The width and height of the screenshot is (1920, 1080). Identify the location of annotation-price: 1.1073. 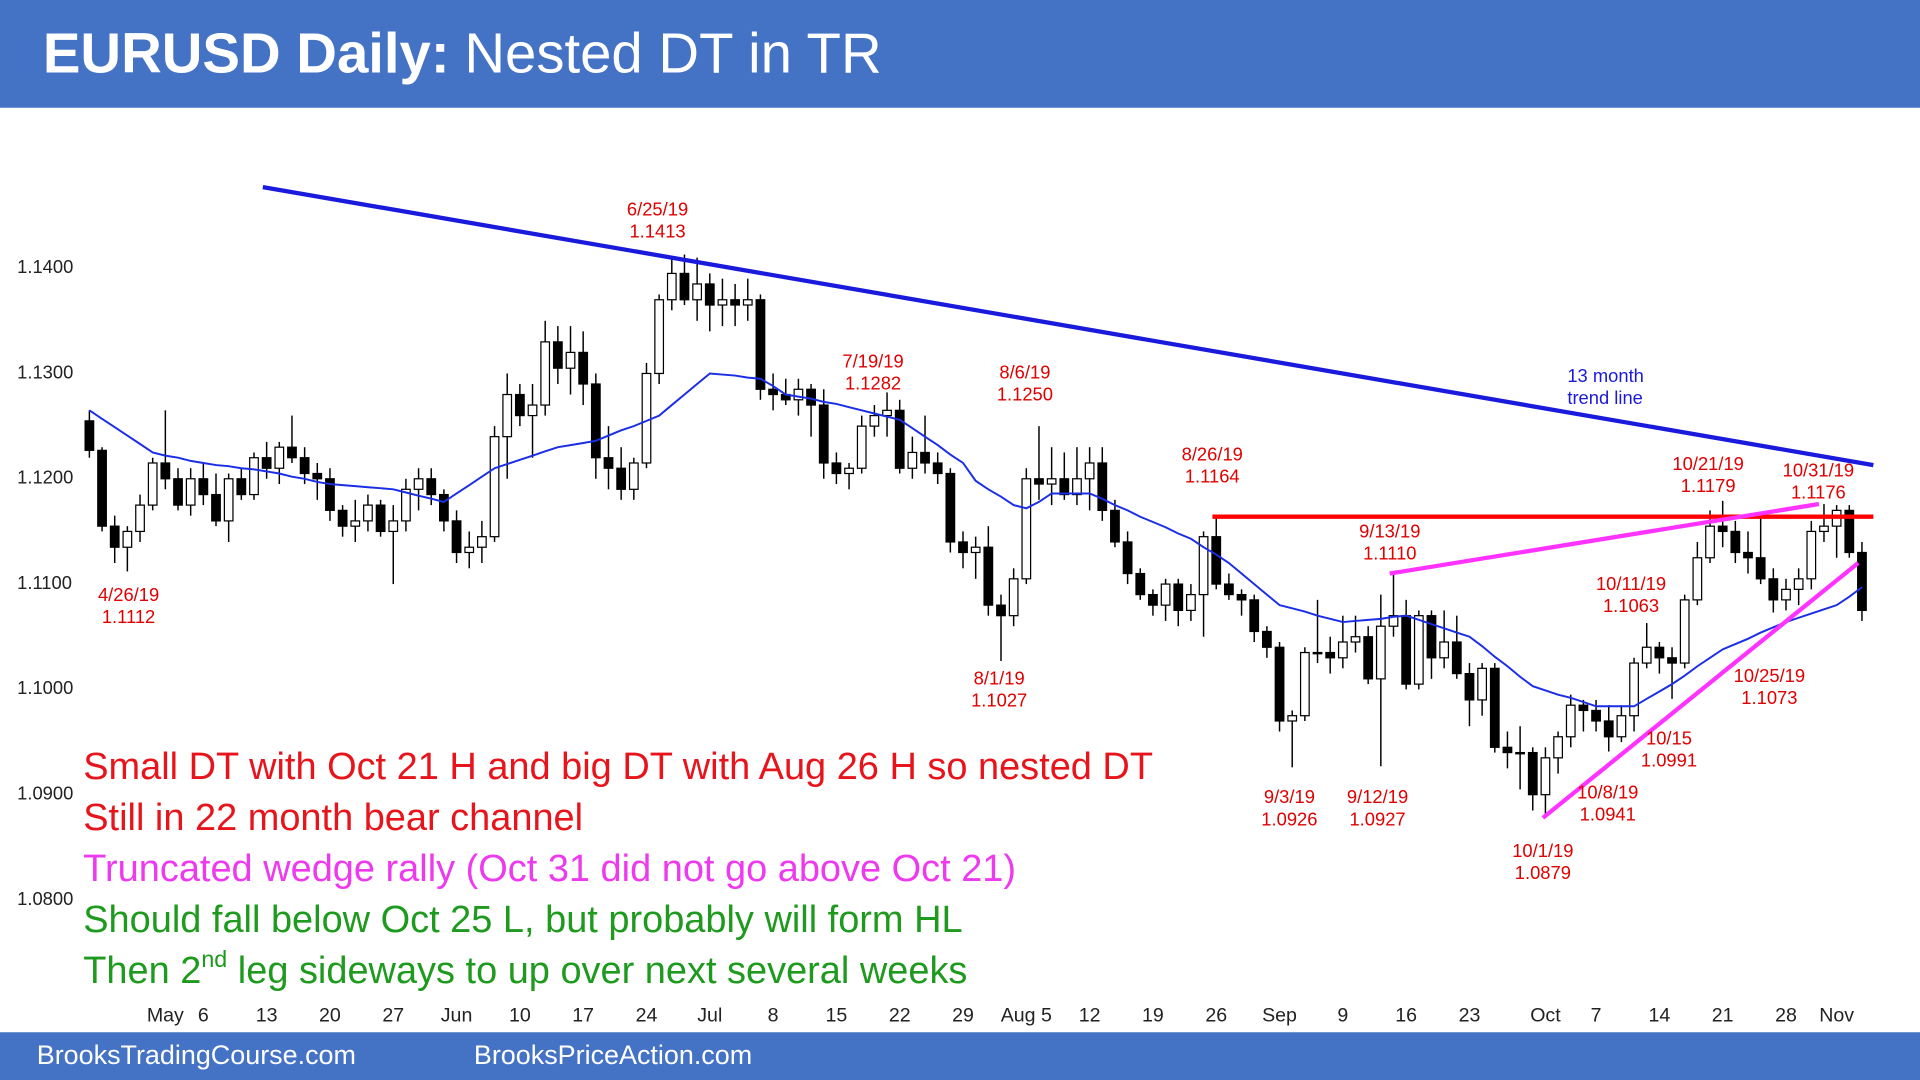
(1769, 697).